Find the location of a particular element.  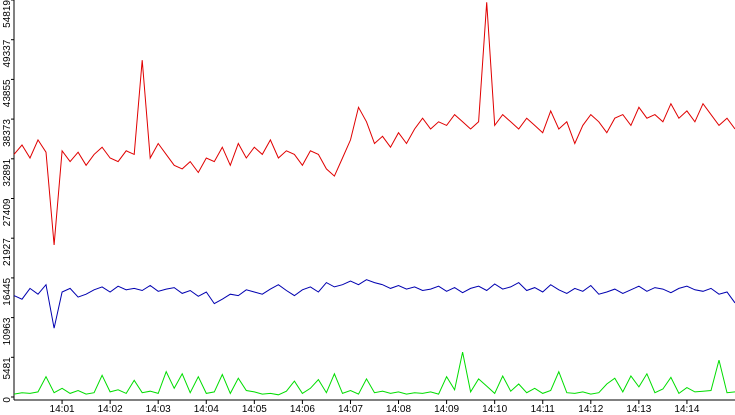

x-tick-label: 14:06 is located at coordinates (302, 409).